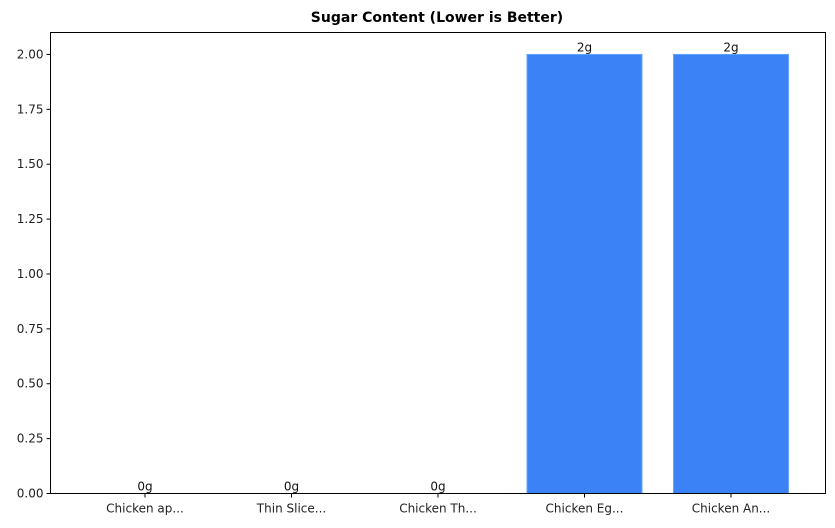 The width and height of the screenshot is (835, 528). I want to click on y-tick-label: 0.50, so click(30, 384).